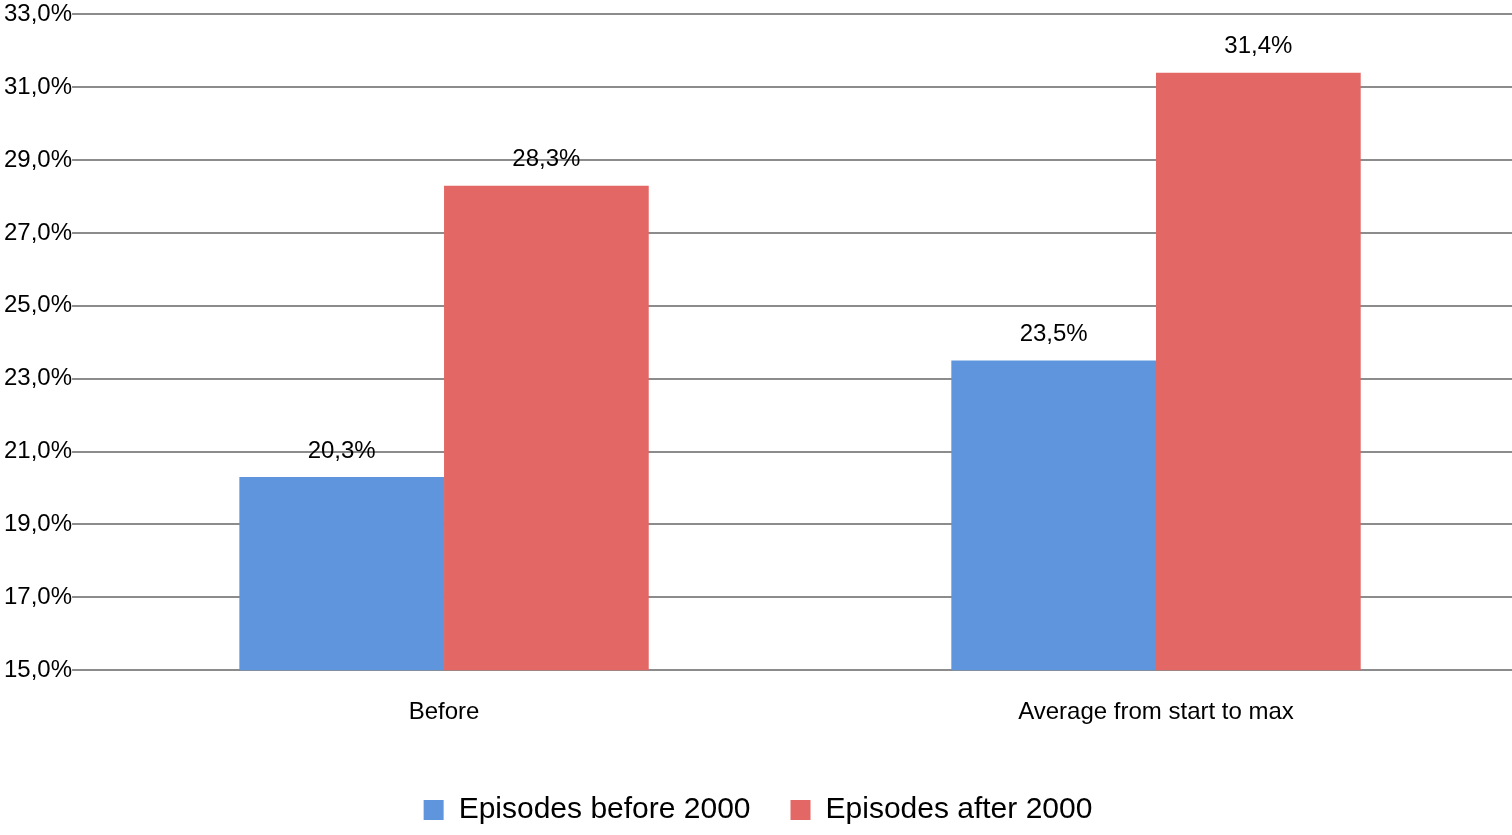 The height and width of the screenshot is (835, 1512). Describe the element at coordinates (38, 158) in the screenshot. I see `y-tick-label: 29,0%` at that location.